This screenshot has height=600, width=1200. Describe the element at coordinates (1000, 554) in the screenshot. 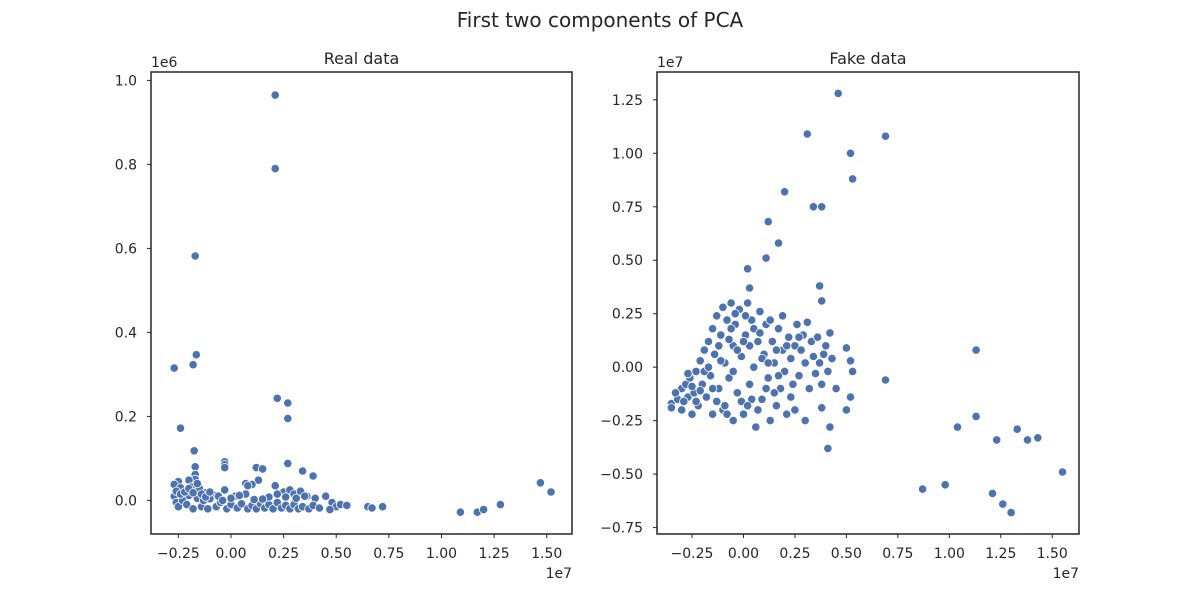

I see `x-tick-label: 1.25` at that location.